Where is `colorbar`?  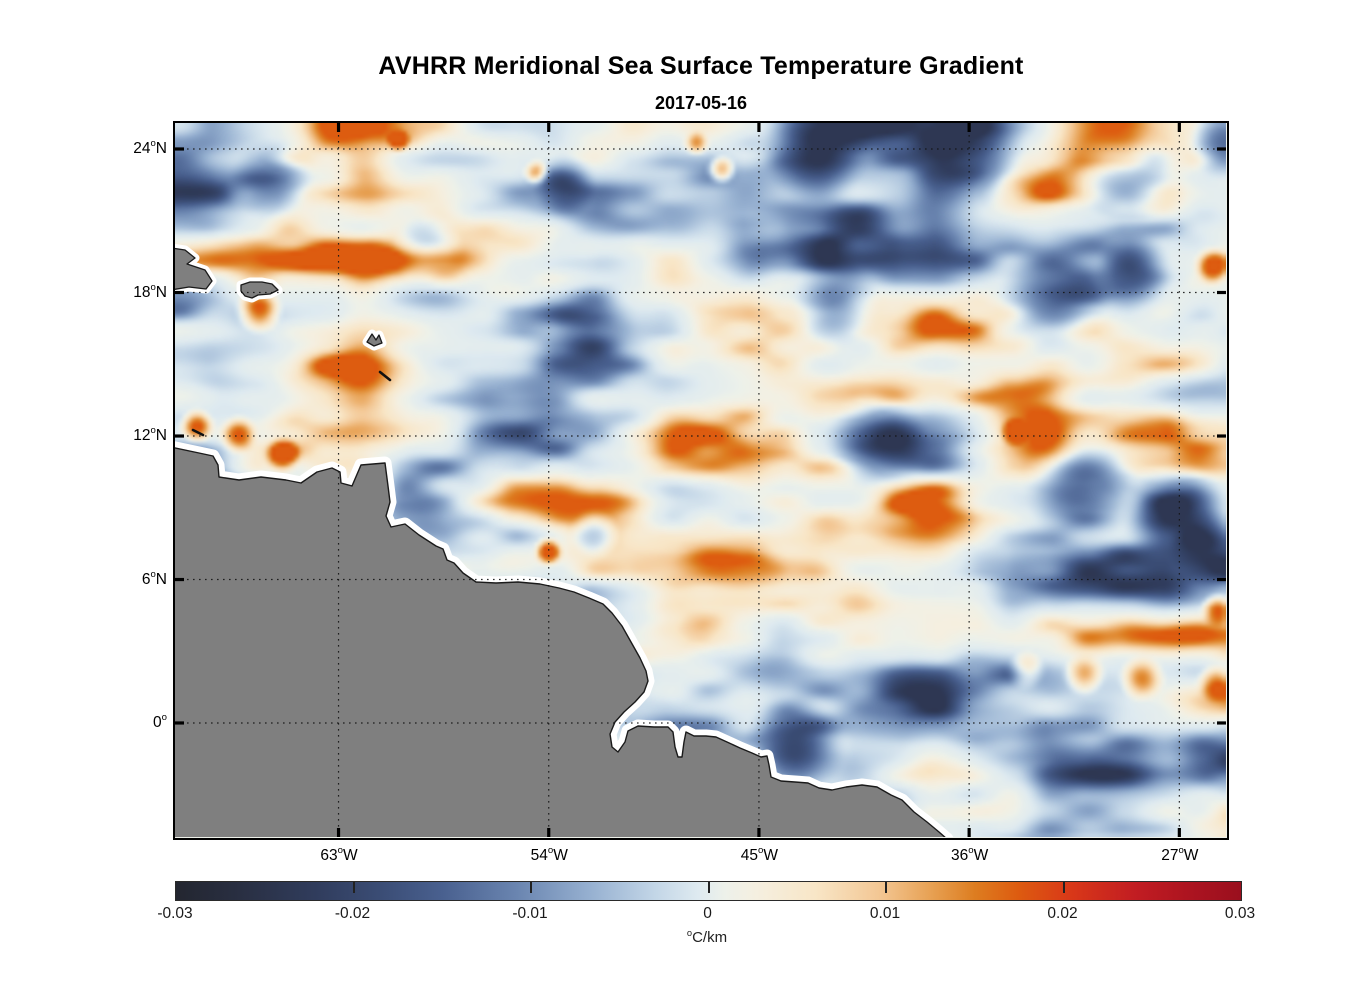 colorbar is located at coordinates (708, 891).